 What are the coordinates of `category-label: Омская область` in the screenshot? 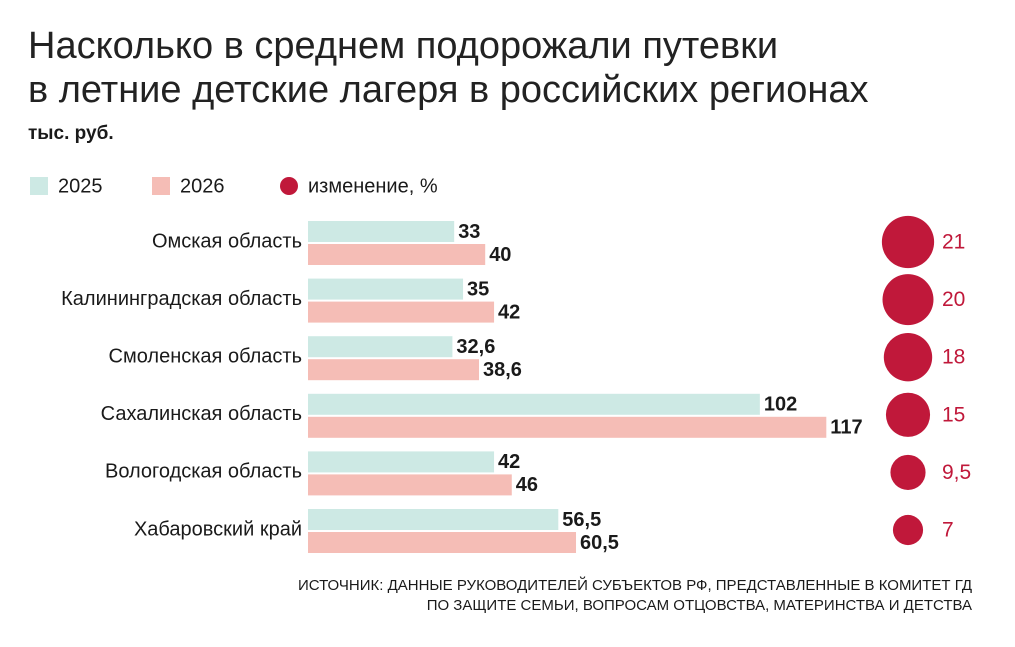 It's located at (227, 241).